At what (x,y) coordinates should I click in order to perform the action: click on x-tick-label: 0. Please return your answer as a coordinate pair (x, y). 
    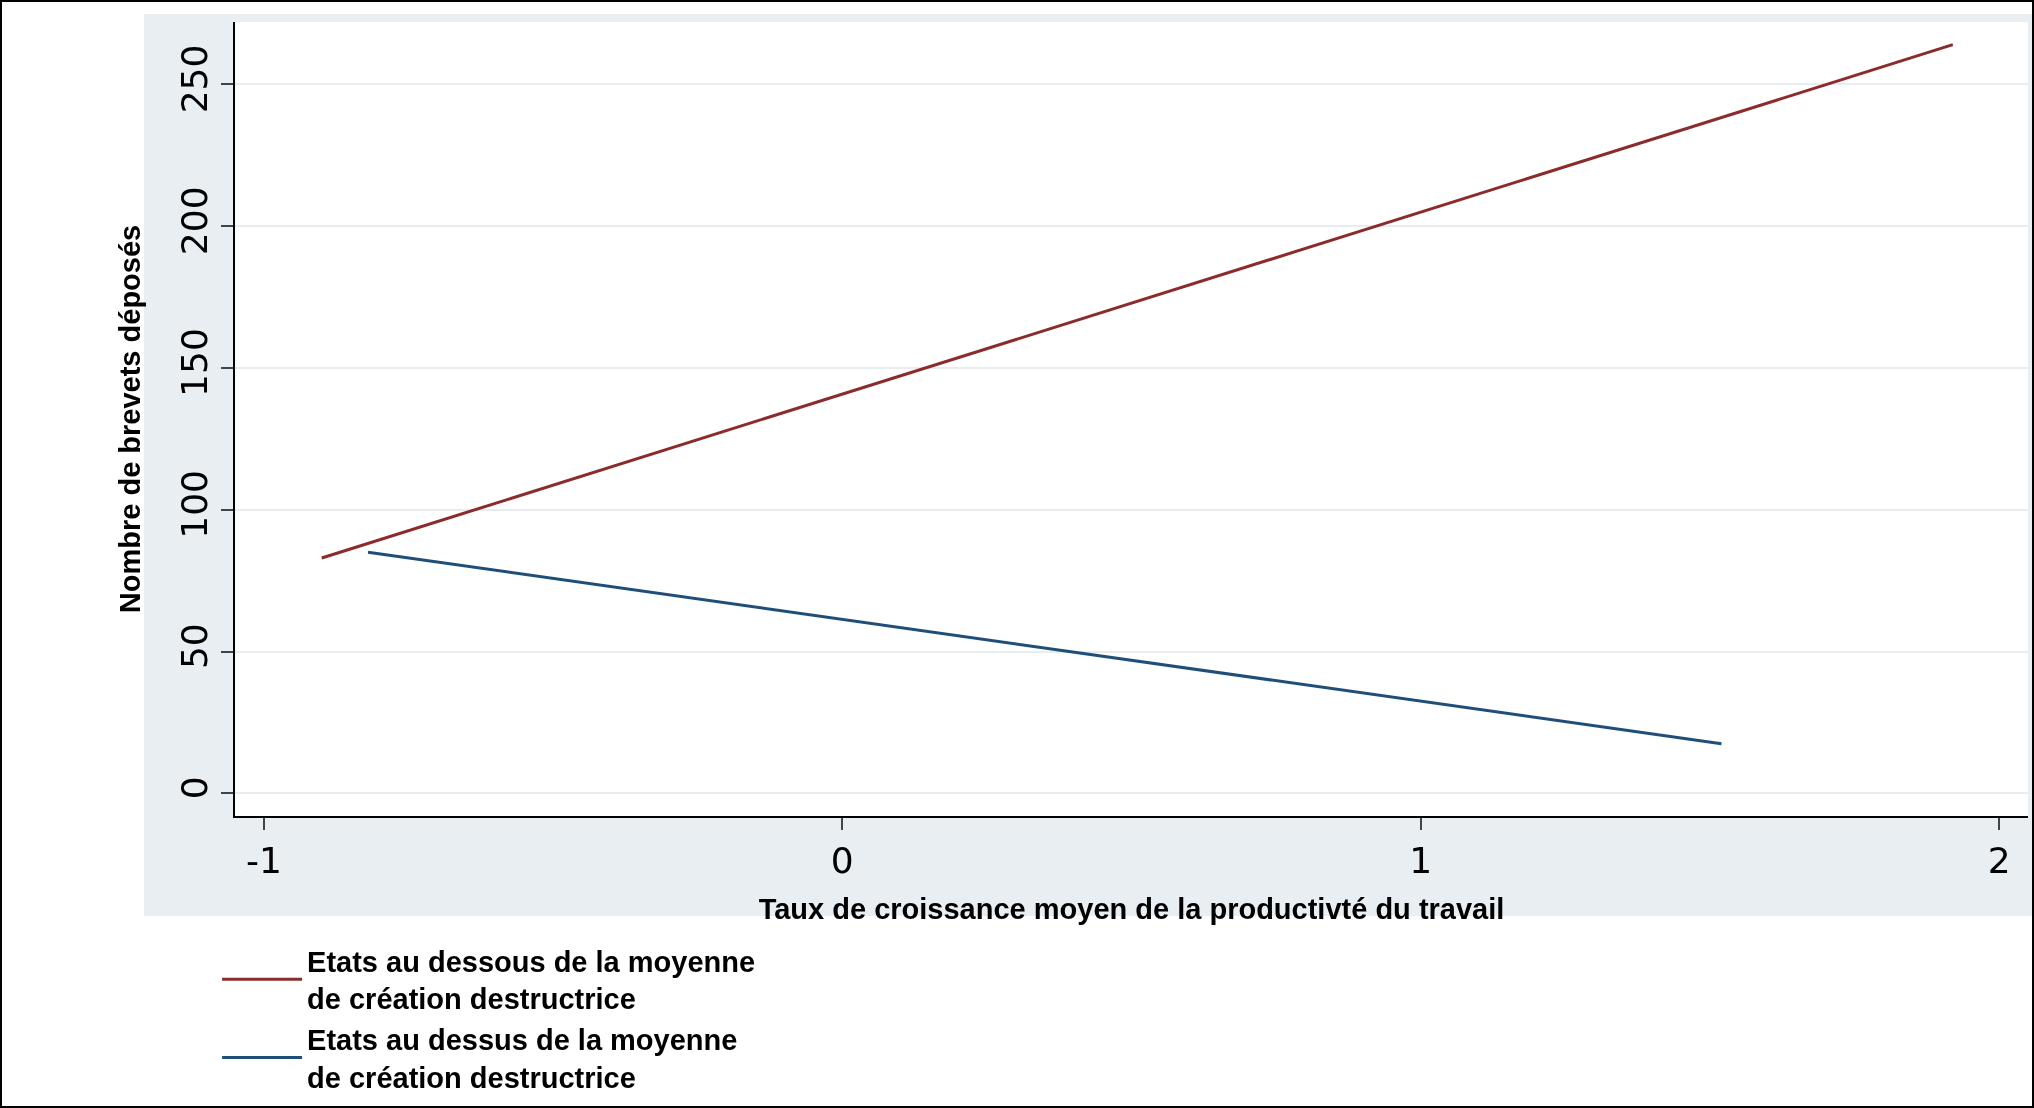
    Looking at the image, I should click on (842, 861).